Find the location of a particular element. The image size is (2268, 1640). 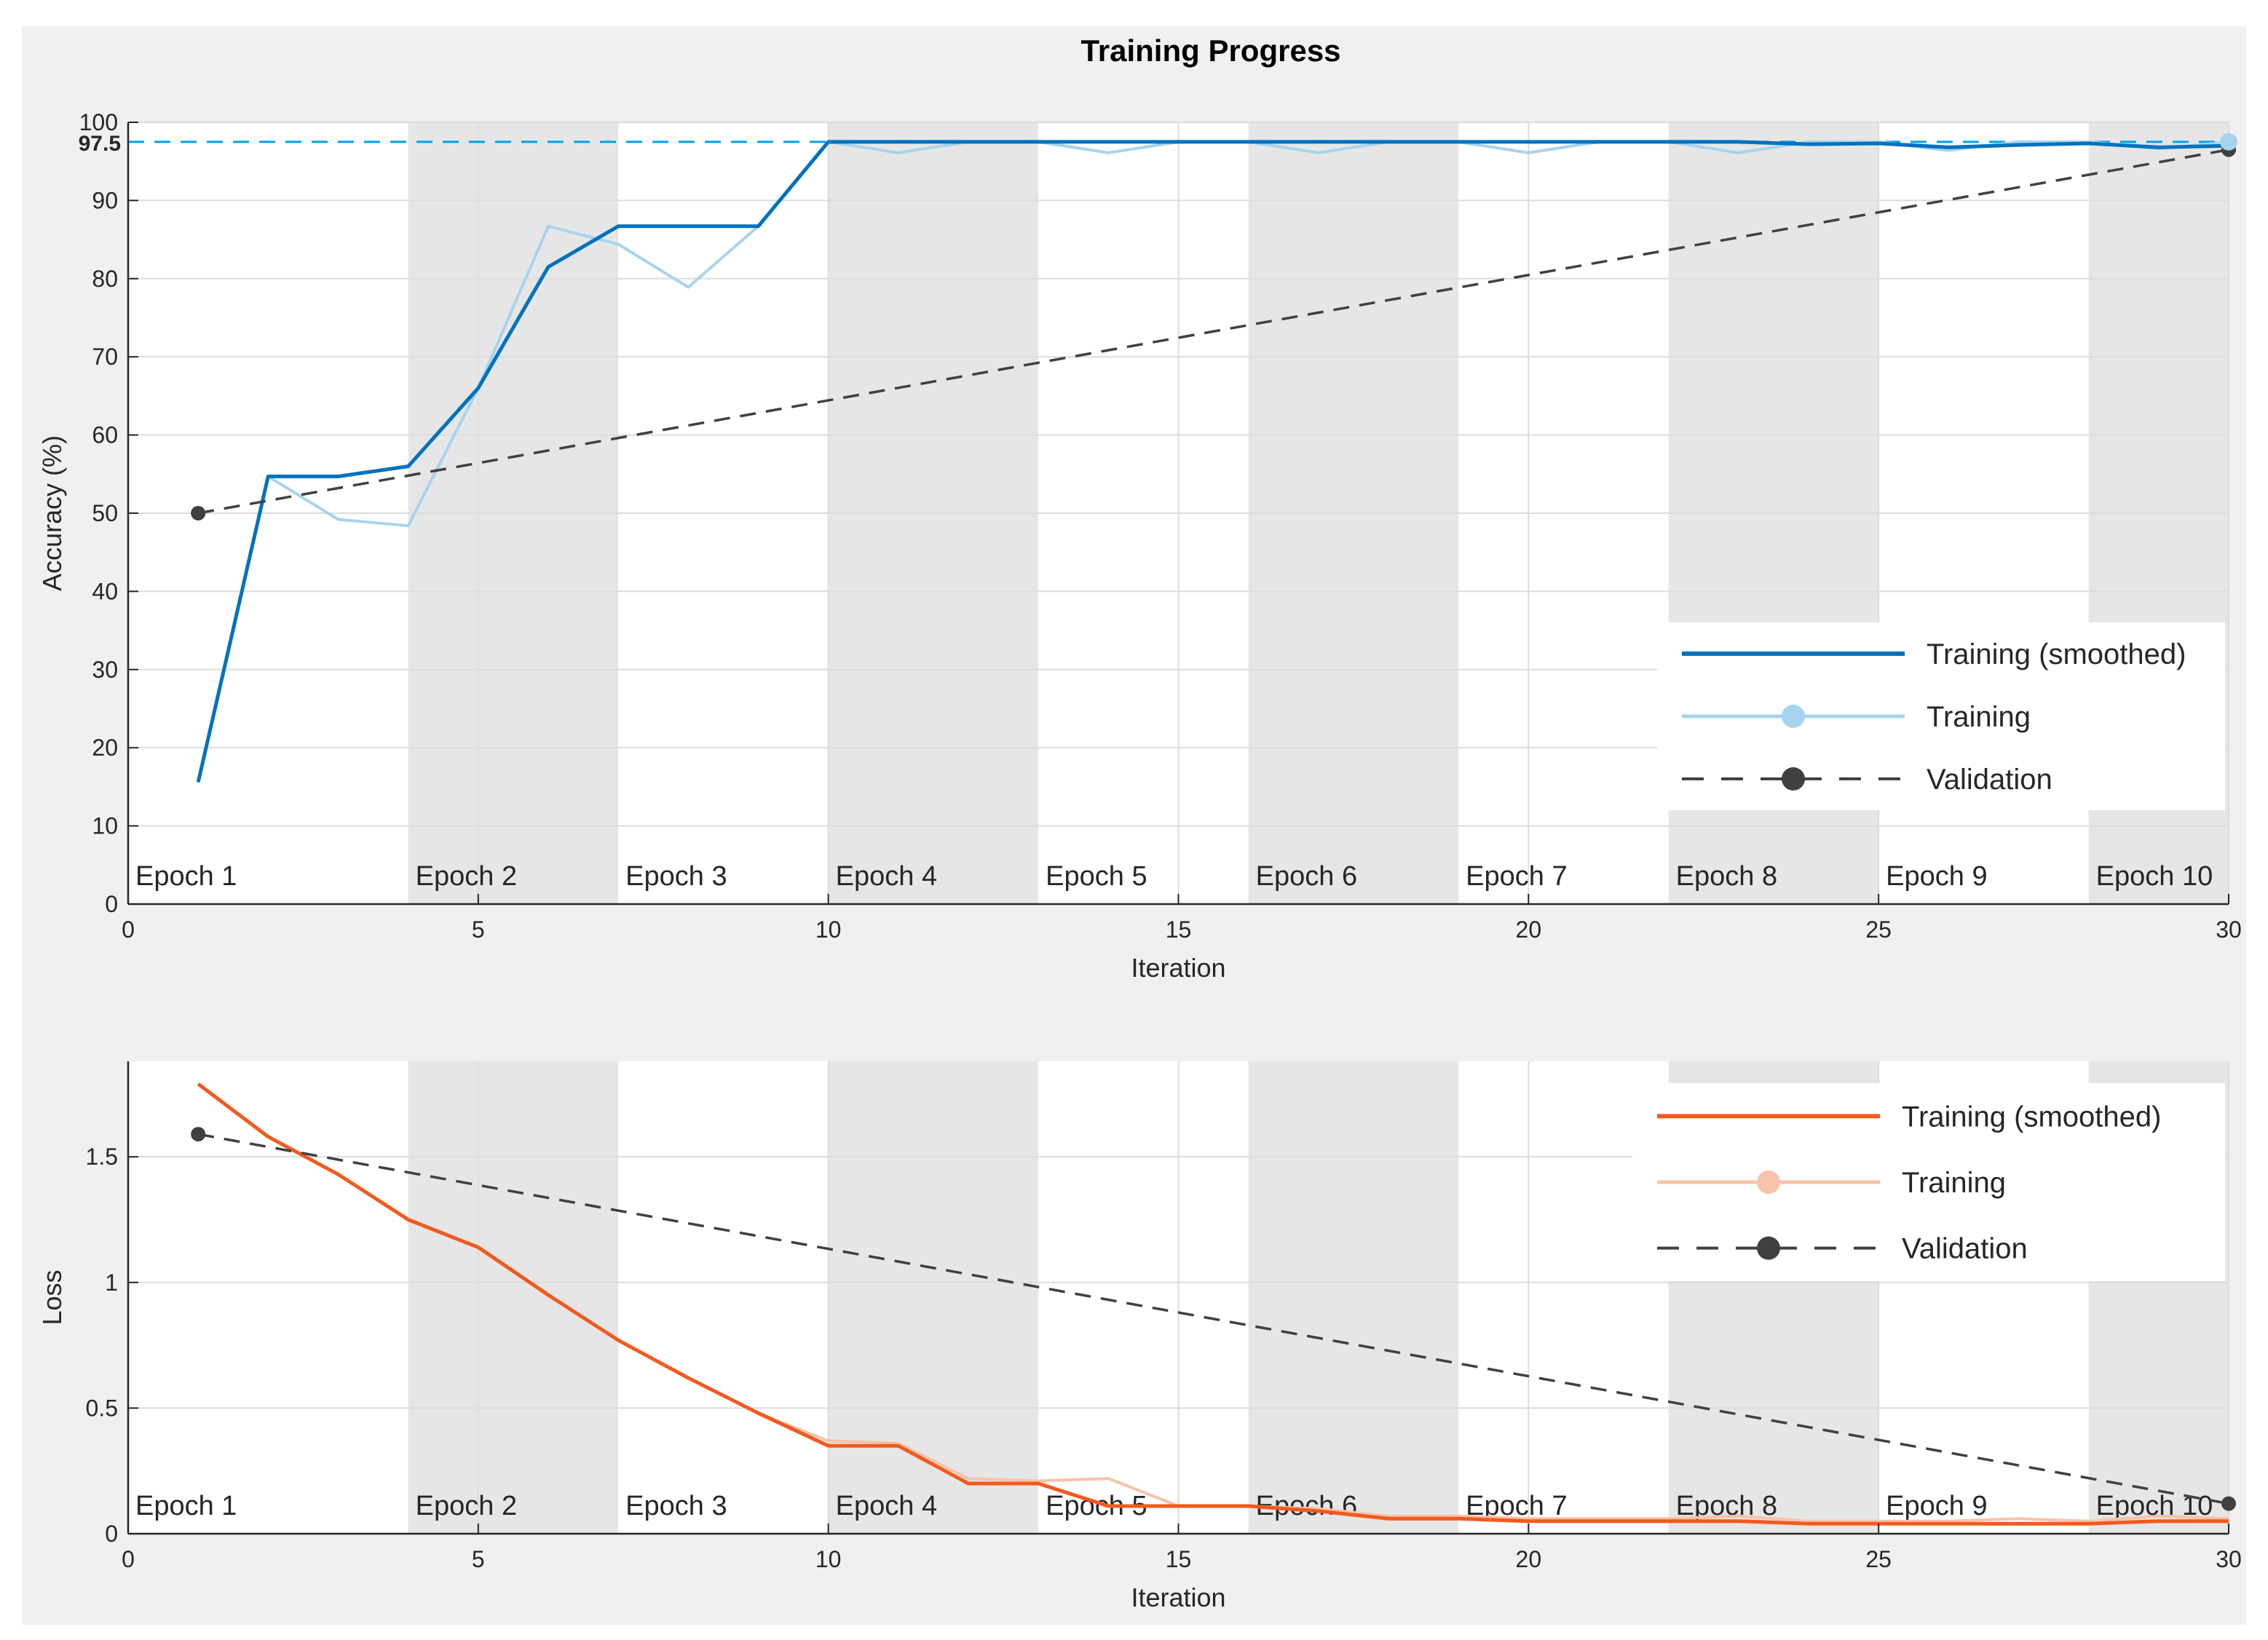

y-tick-label: 10 is located at coordinates (105, 826).